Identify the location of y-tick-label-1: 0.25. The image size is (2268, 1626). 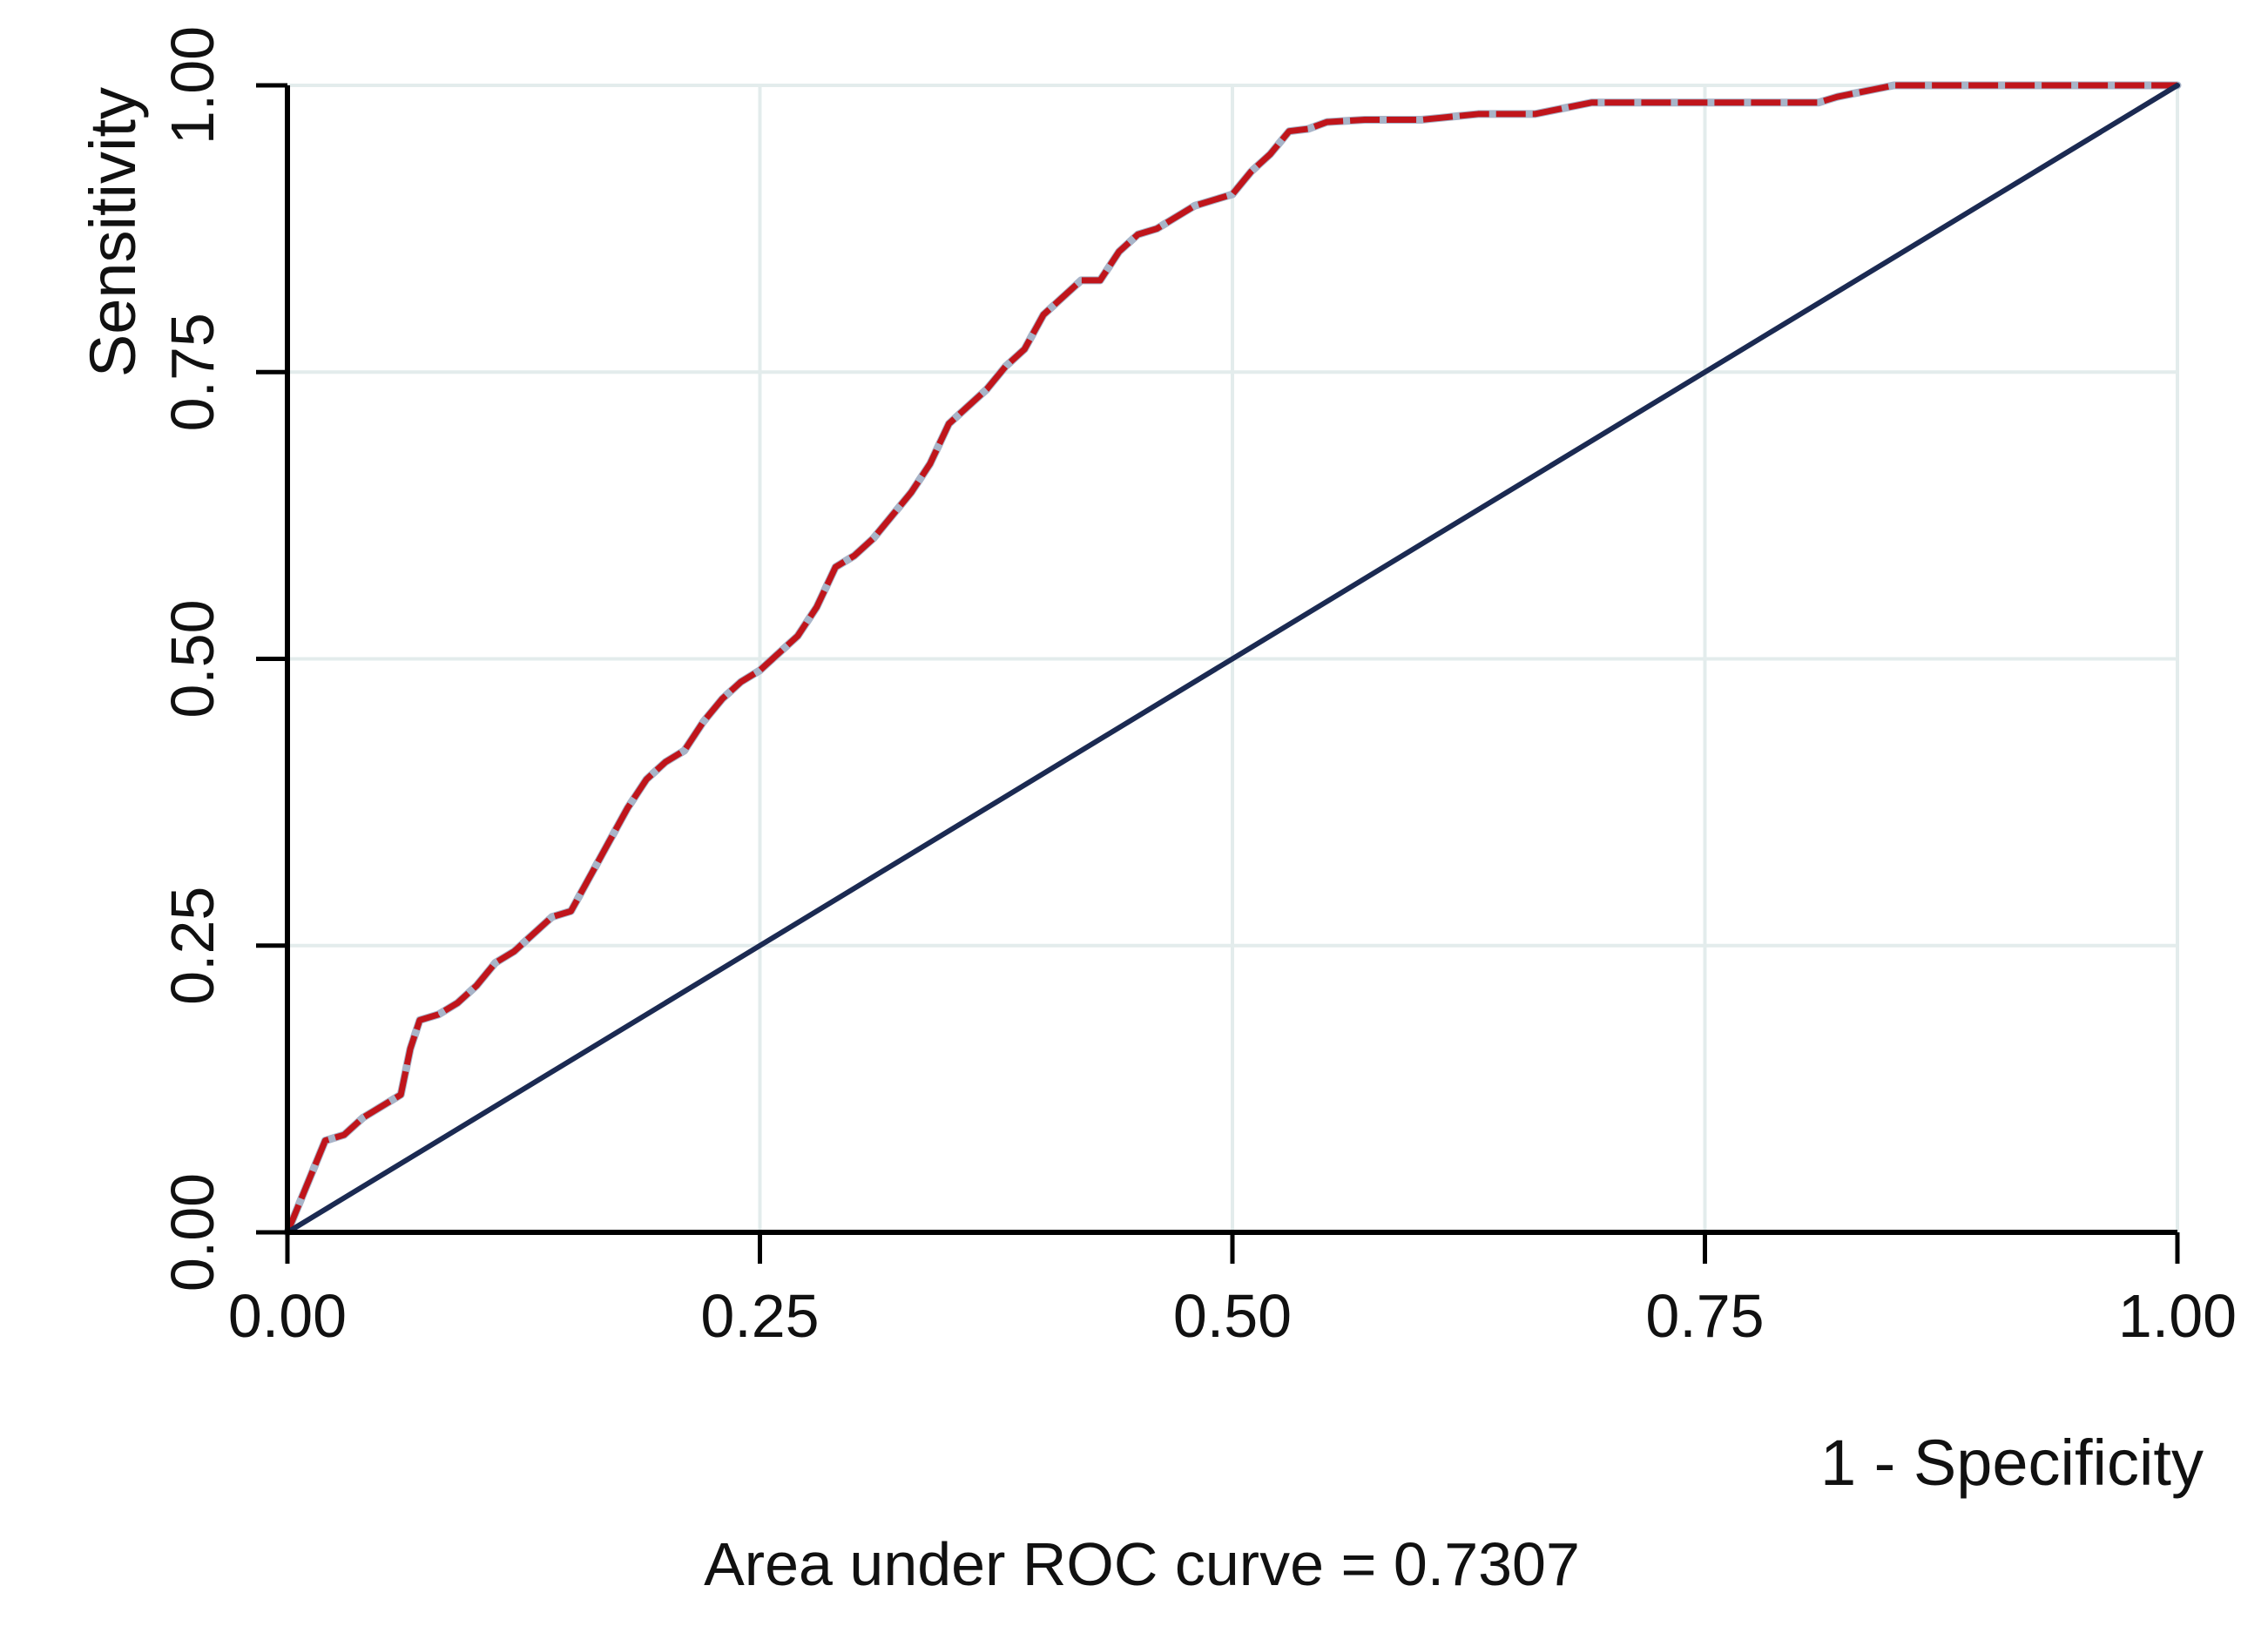
(192, 946).